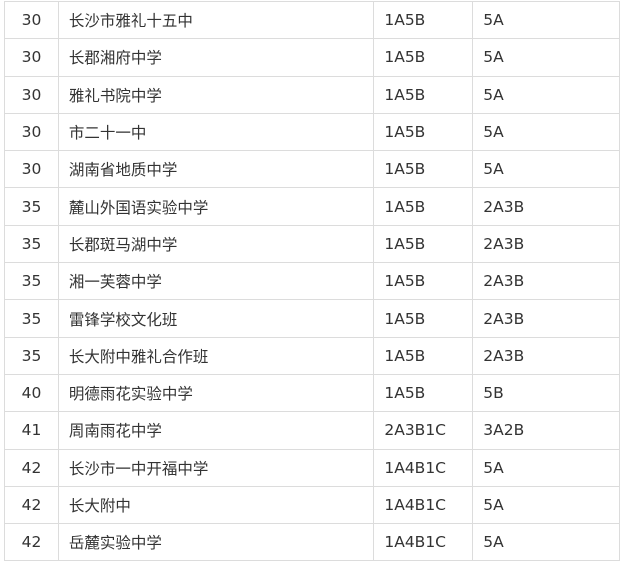  I want to click on table-row: 30 市二十一中 1A5B 5A, so click(312, 132).